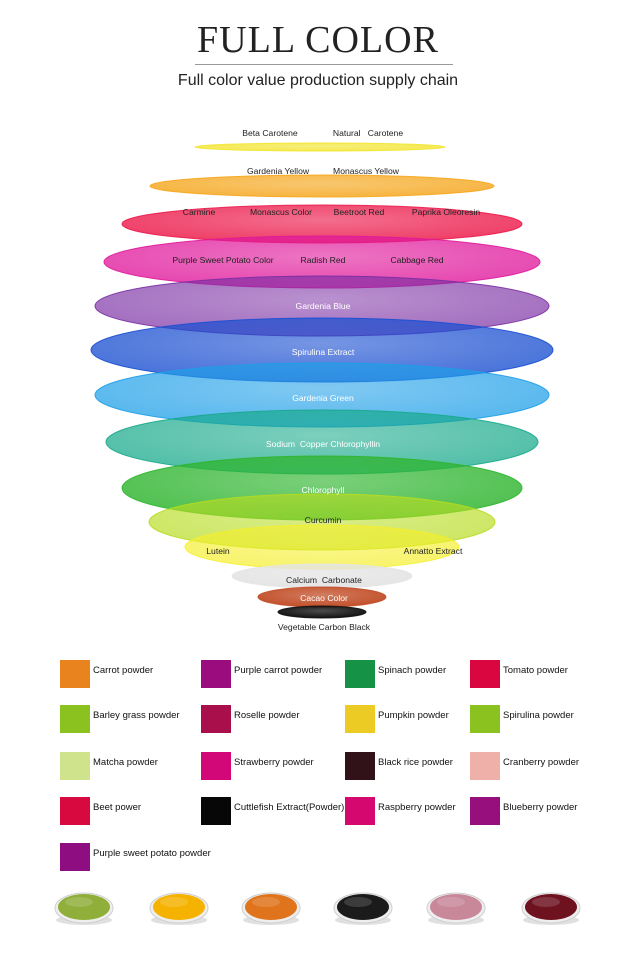  What do you see at coordinates (456, 908) in the screenshot?
I see `pink-powder-bowl` at bounding box center [456, 908].